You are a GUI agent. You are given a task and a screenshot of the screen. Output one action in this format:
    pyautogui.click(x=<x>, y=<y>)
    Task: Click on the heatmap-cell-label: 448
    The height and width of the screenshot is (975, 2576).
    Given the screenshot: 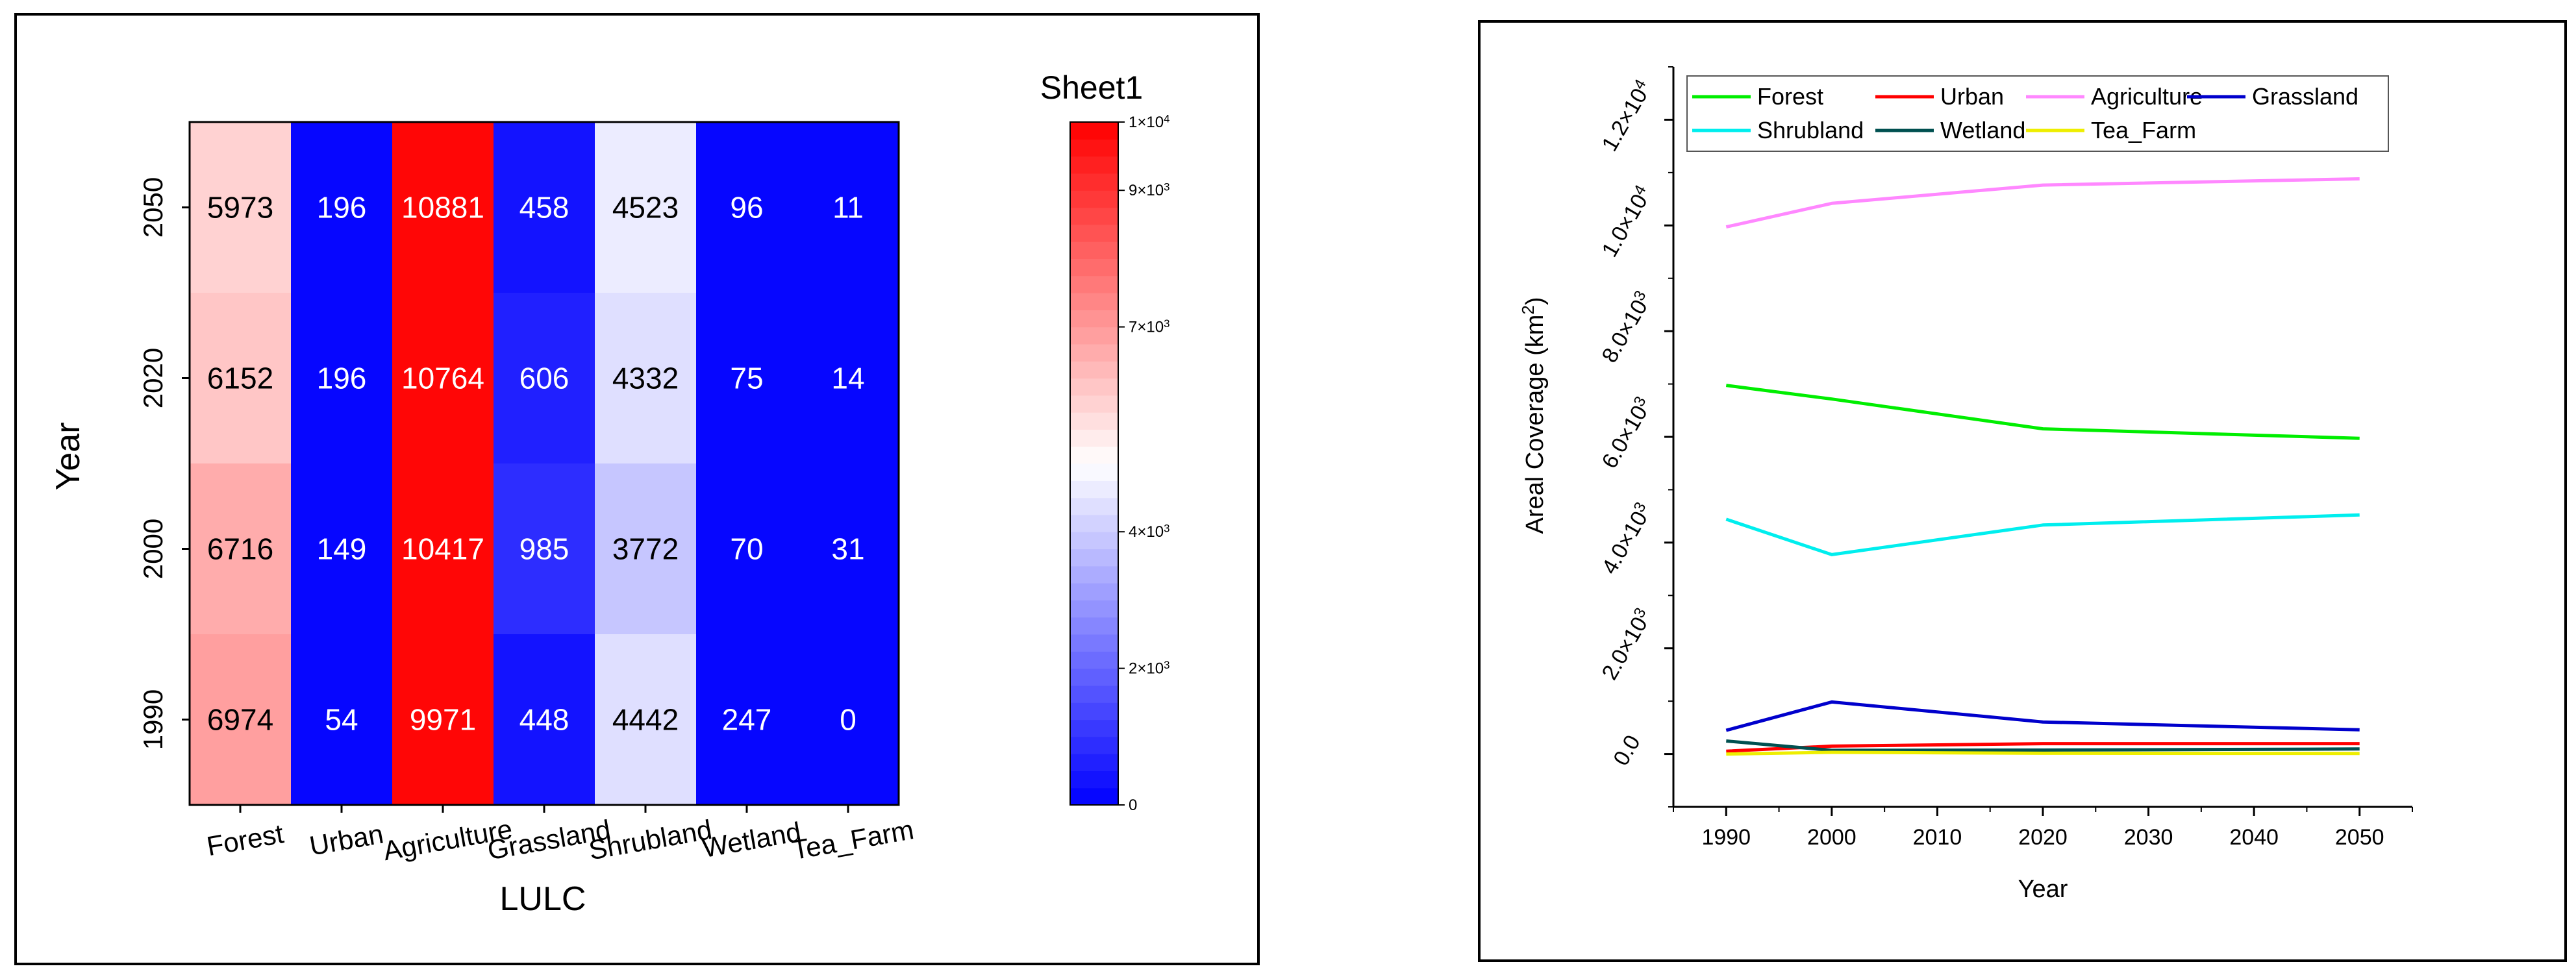 What is the action you would take?
    pyautogui.click(x=544, y=720)
    